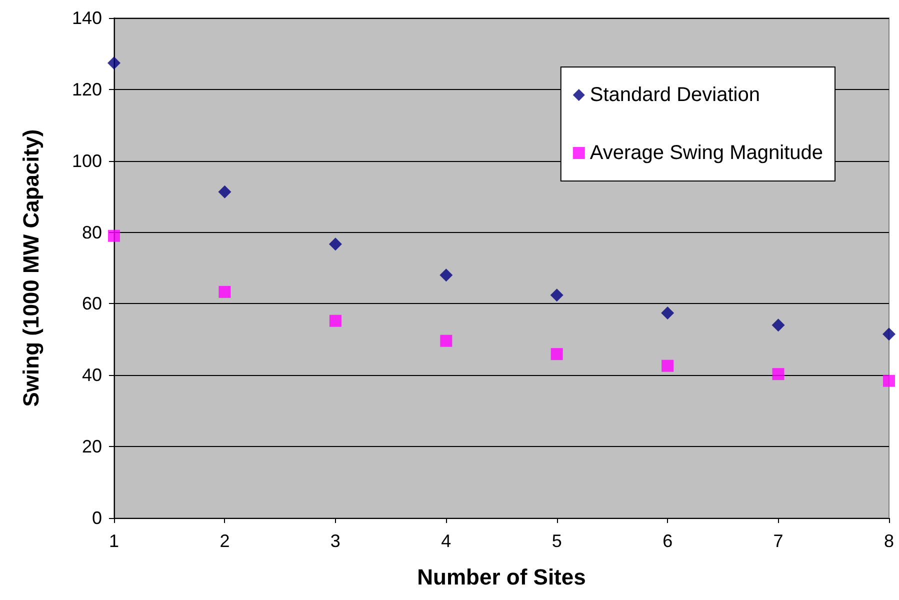  What do you see at coordinates (557, 541) in the screenshot?
I see `x-tick-label: 5` at bounding box center [557, 541].